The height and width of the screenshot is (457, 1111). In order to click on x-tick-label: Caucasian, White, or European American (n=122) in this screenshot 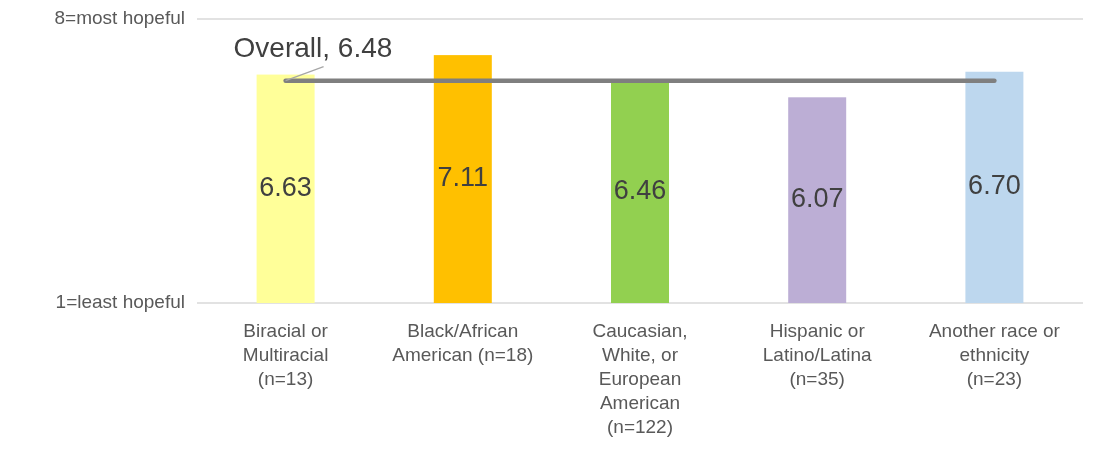, I will do `click(640, 378)`.